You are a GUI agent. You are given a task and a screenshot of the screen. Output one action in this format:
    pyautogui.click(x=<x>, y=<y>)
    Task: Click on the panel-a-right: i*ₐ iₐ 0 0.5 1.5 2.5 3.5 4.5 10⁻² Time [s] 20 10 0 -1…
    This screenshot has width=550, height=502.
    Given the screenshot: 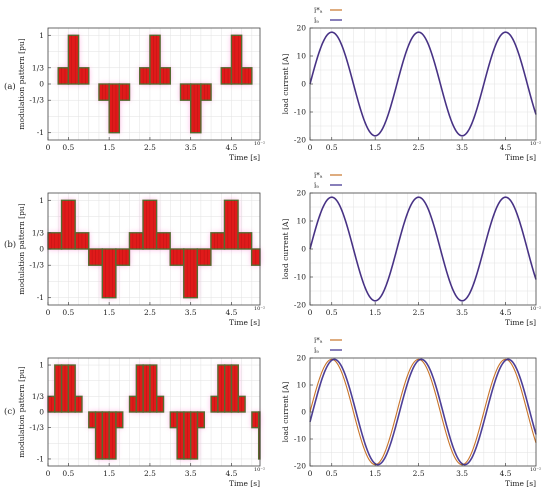 What is the action you would take?
    pyautogui.click(x=411, y=85)
    